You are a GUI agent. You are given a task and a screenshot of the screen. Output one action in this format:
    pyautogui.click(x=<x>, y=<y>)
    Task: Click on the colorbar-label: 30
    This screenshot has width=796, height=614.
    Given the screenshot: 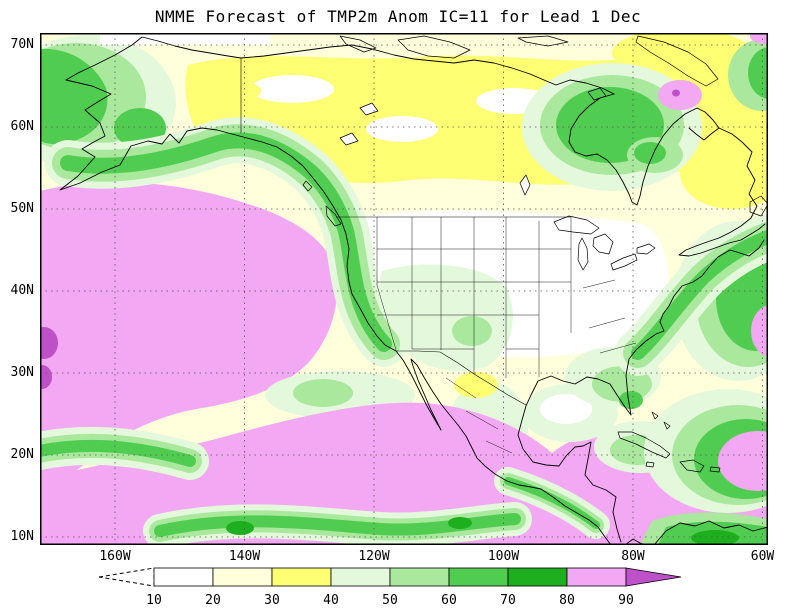 What is the action you would take?
    pyautogui.click(x=272, y=600)
    